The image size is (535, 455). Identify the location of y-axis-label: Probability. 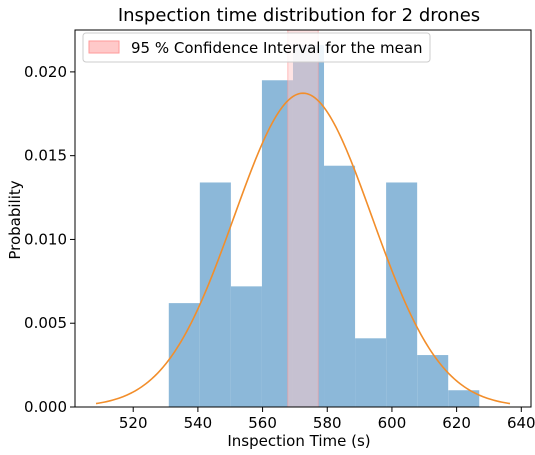
(15, 219).